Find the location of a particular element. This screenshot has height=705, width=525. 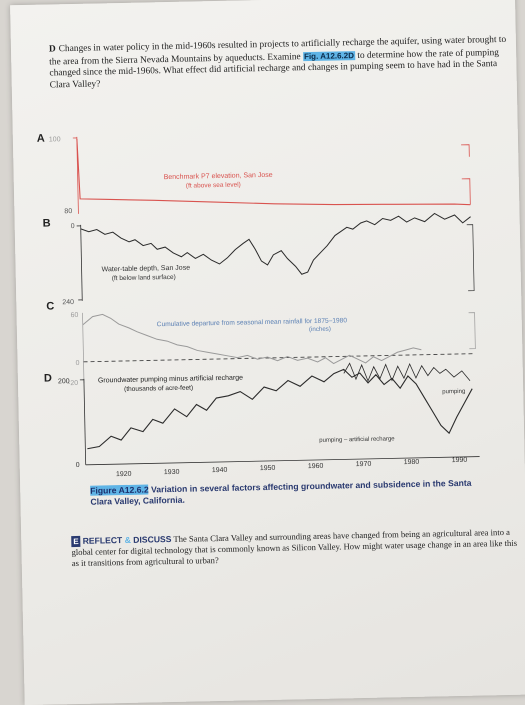

panel-d-label-net: pumping – artificial recharge is located at coordinates (357, 440).